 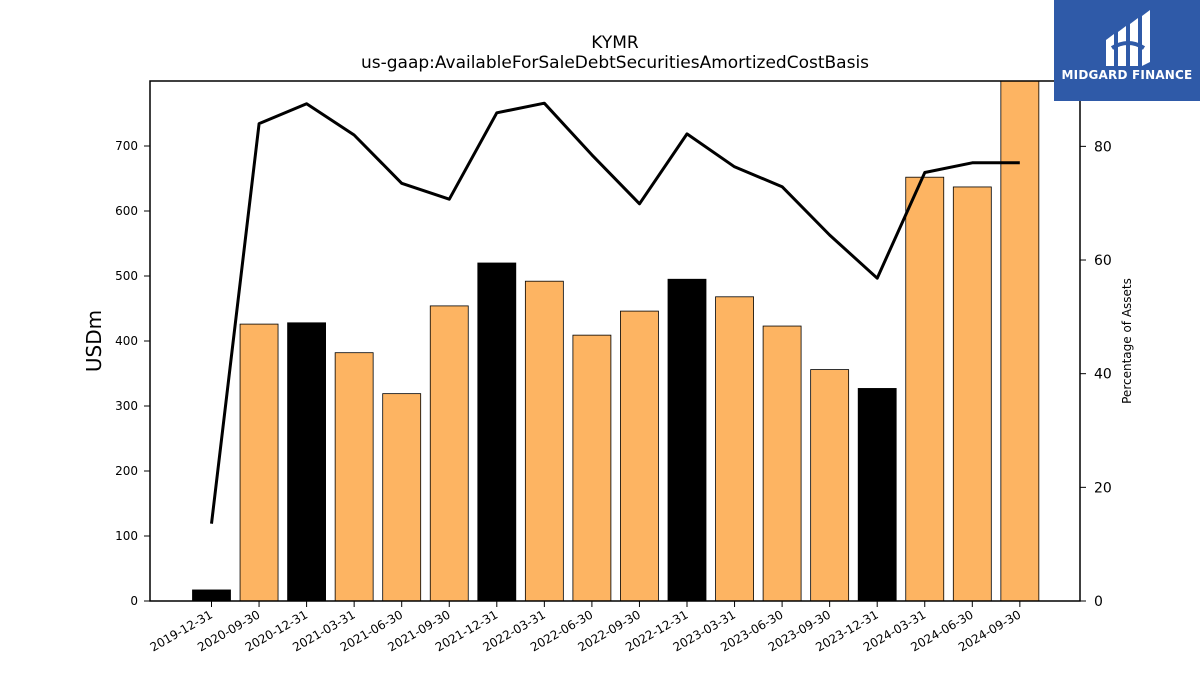 I want to click on left-tick-label: 200, so click(x=126, y=471).